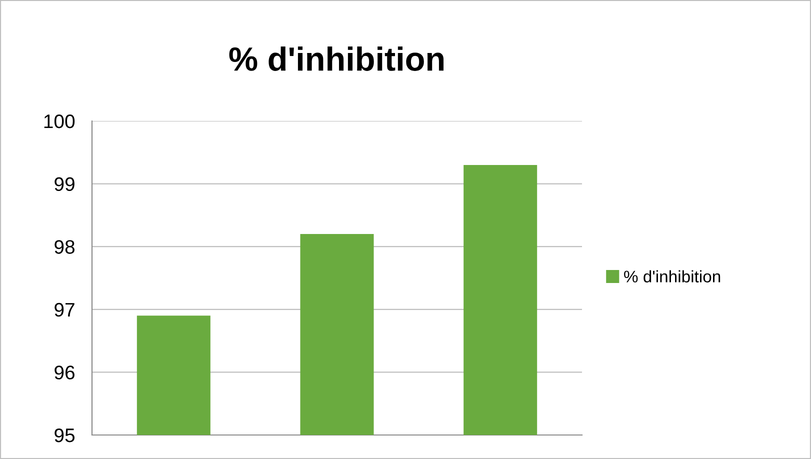  Describe the element at coordinates (64, 309) in the screenshot. I see `y-tick-label: 97` at that location.